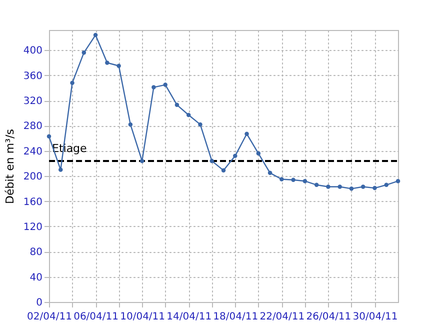  Describe the element at coordinates (32, 126) in the screenshot. I see `y-tick-label: 280` at that location.